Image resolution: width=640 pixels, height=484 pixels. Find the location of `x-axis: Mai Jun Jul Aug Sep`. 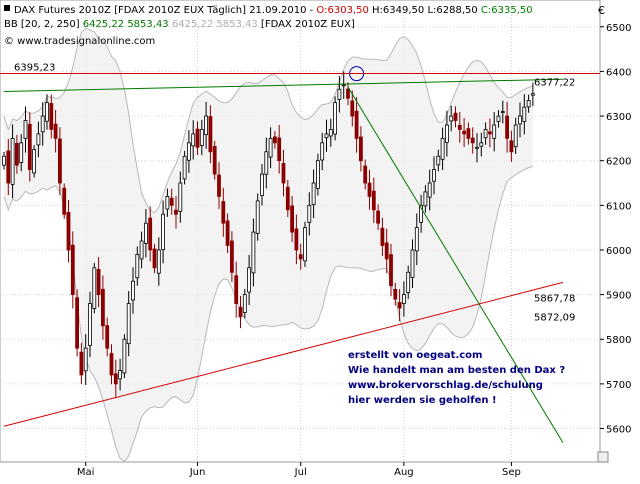

x-axis: Mai Jun Jul Aug Sep is located at coordinates (299, 470).